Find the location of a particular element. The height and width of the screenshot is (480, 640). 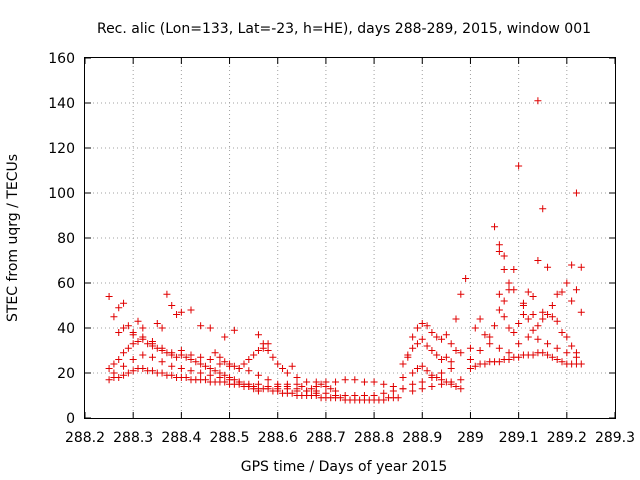

x-tick-label: 289 is located at coordinates (470, 438).